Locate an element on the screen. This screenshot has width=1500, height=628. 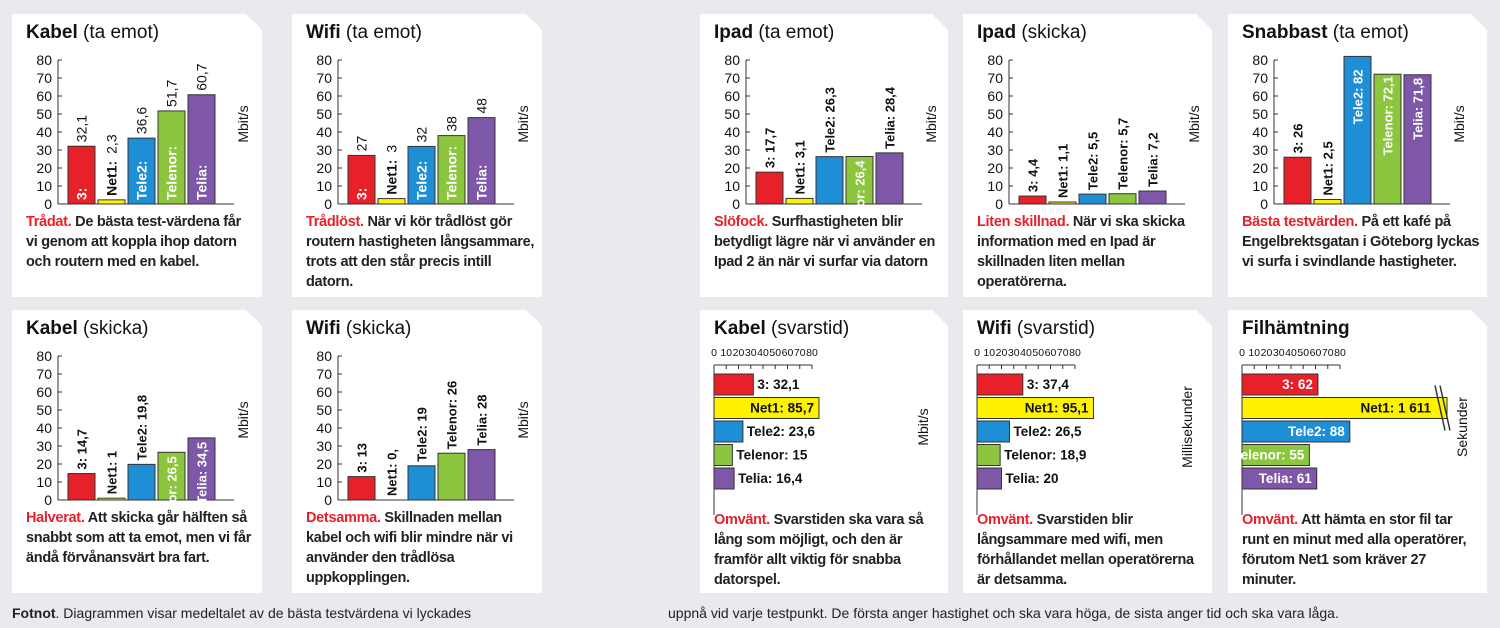
axis-break-icon is located at coordinates (1442, 408).